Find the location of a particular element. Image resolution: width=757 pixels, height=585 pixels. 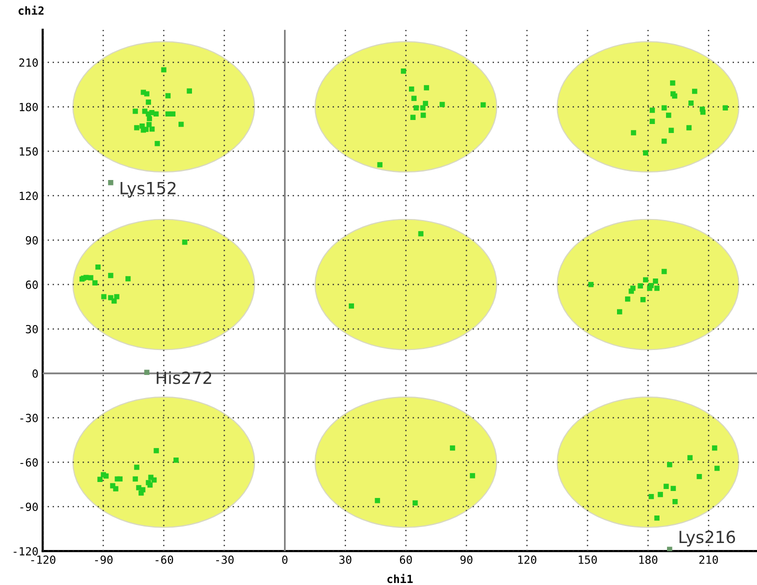

y-axis-title: chi2 is located at coordinates (31, 10).